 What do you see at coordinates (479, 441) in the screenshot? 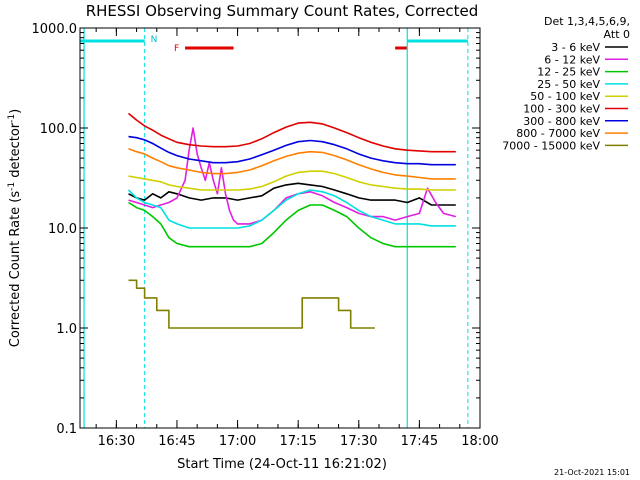
I see `x-tick-label: 18:00` at bounding box center [479, 441].